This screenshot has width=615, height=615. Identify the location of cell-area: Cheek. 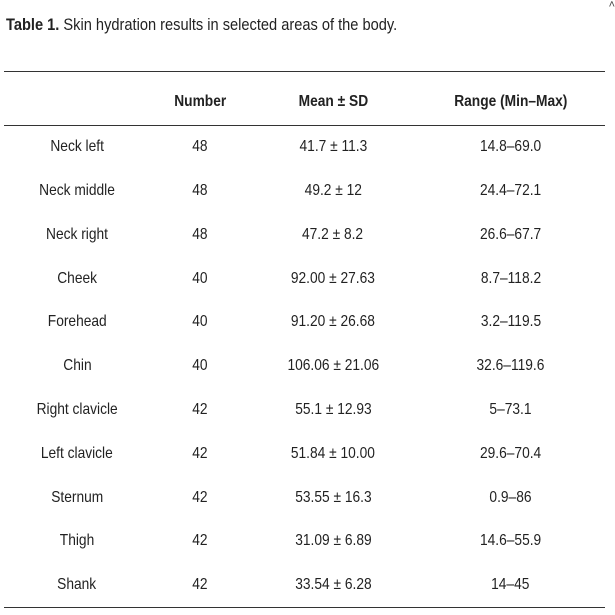
(77, 278).